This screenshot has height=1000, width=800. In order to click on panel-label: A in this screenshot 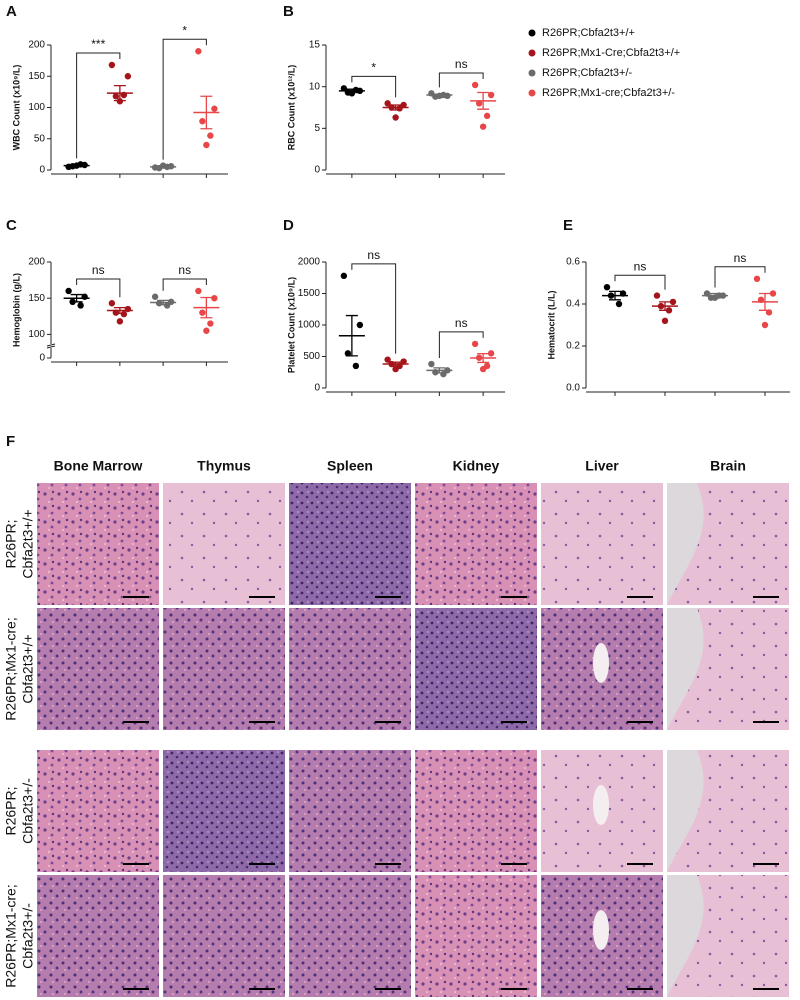, I will do `click(11, 11)`.